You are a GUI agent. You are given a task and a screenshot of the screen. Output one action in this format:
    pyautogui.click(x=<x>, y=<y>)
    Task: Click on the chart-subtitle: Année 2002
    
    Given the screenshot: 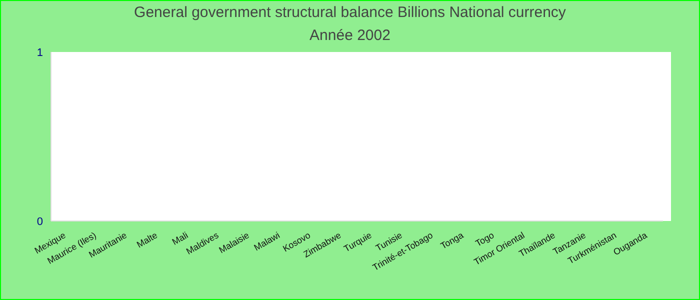 What is the action you would take?
    pyautogui.click(x=350, y=35)
    